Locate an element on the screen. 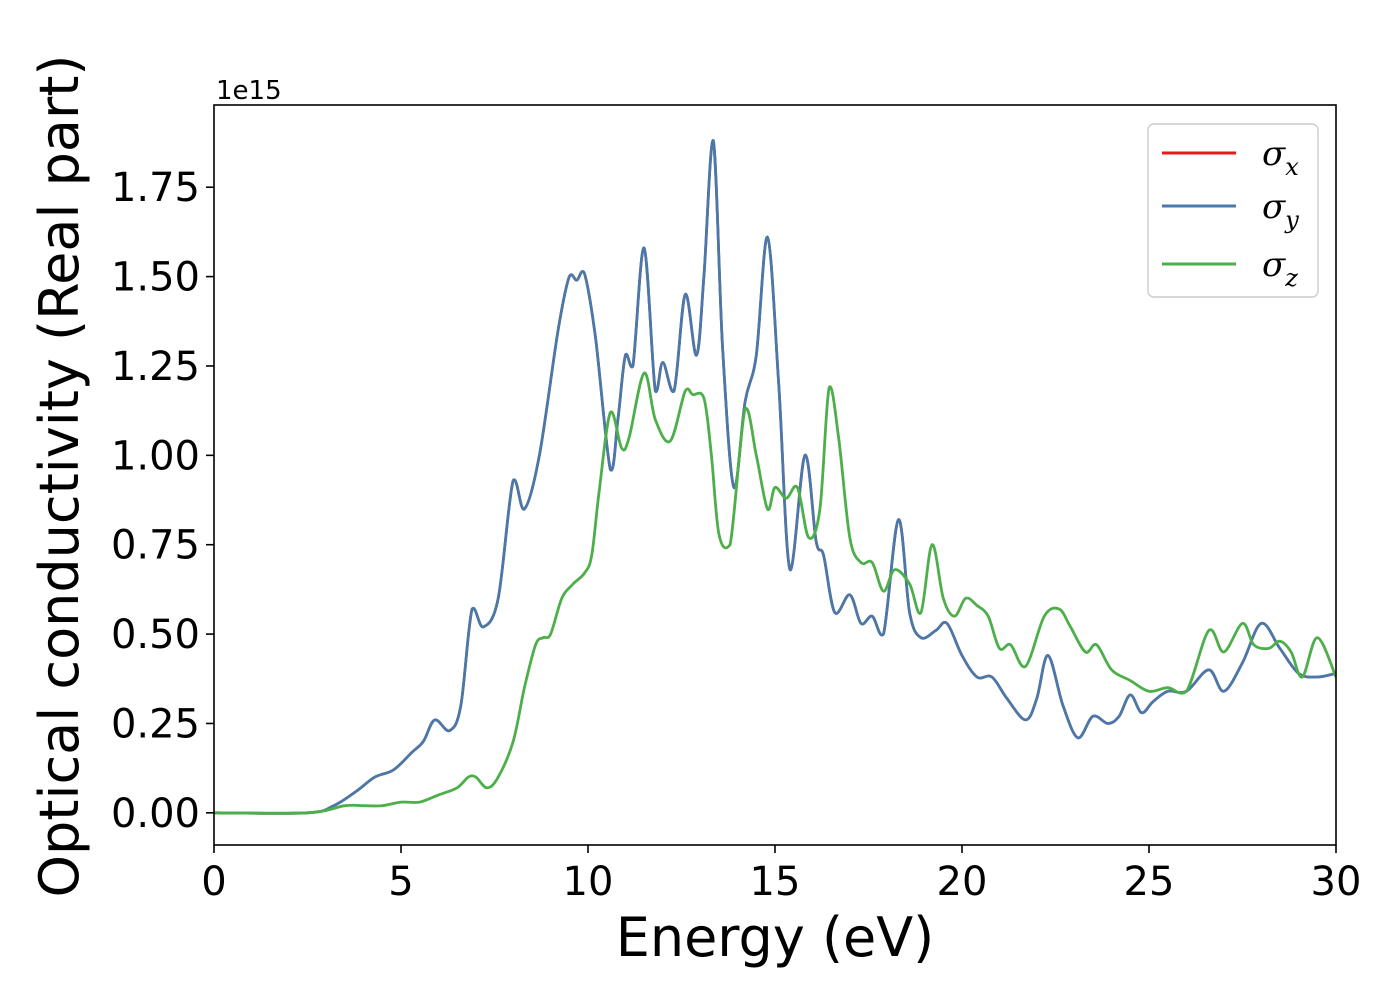 The height and width of the screenshot is (1000, 1400). y-tick-label: 0.75 is located at coordinates (155, 546).